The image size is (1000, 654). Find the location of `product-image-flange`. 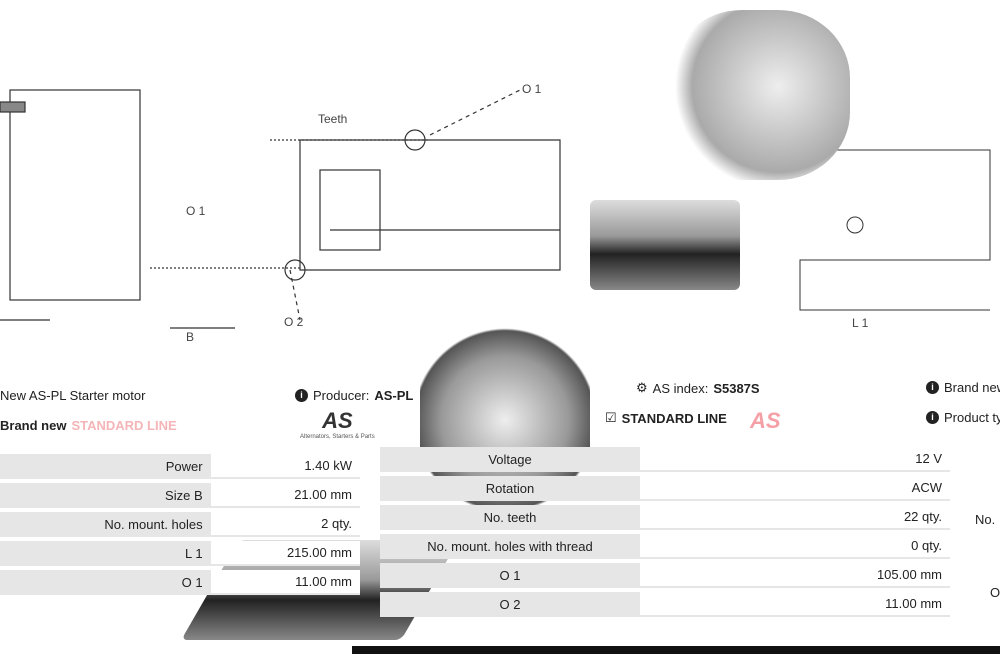

product-image-flange is located at coordinates (760, 95).